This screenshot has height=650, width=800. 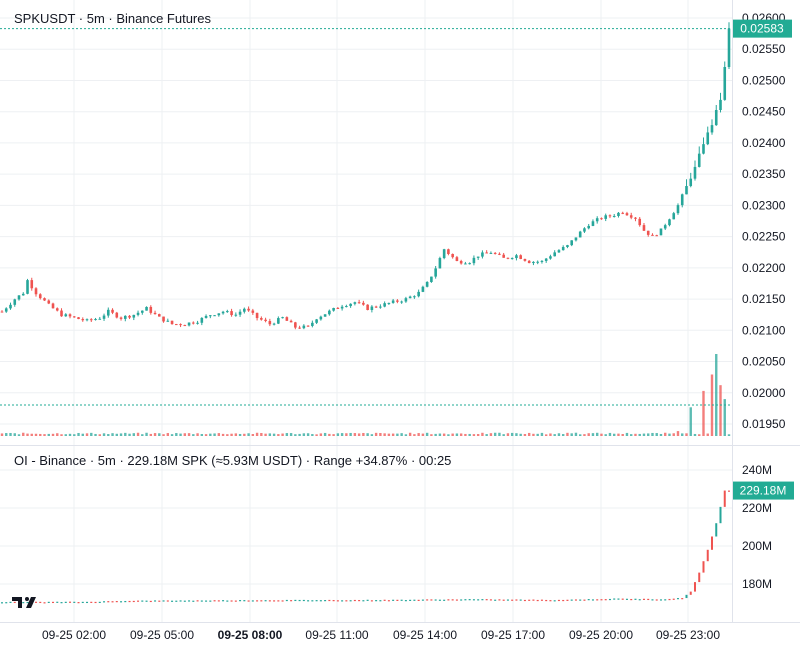 I want to click on time-tick-label: 09-25 17:00, so click(x=513, y=635).